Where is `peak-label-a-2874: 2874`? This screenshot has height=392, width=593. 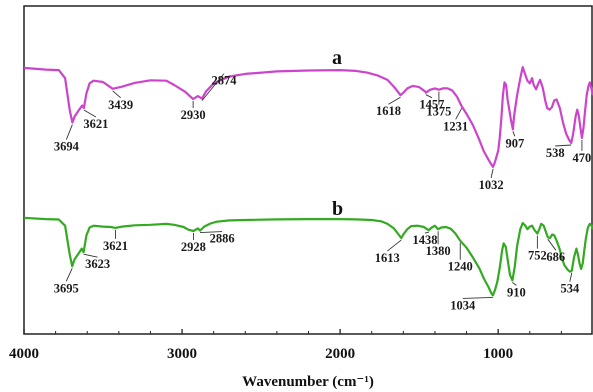
peak-label-a-2874: 2874 is located at coordinates (224, 81).